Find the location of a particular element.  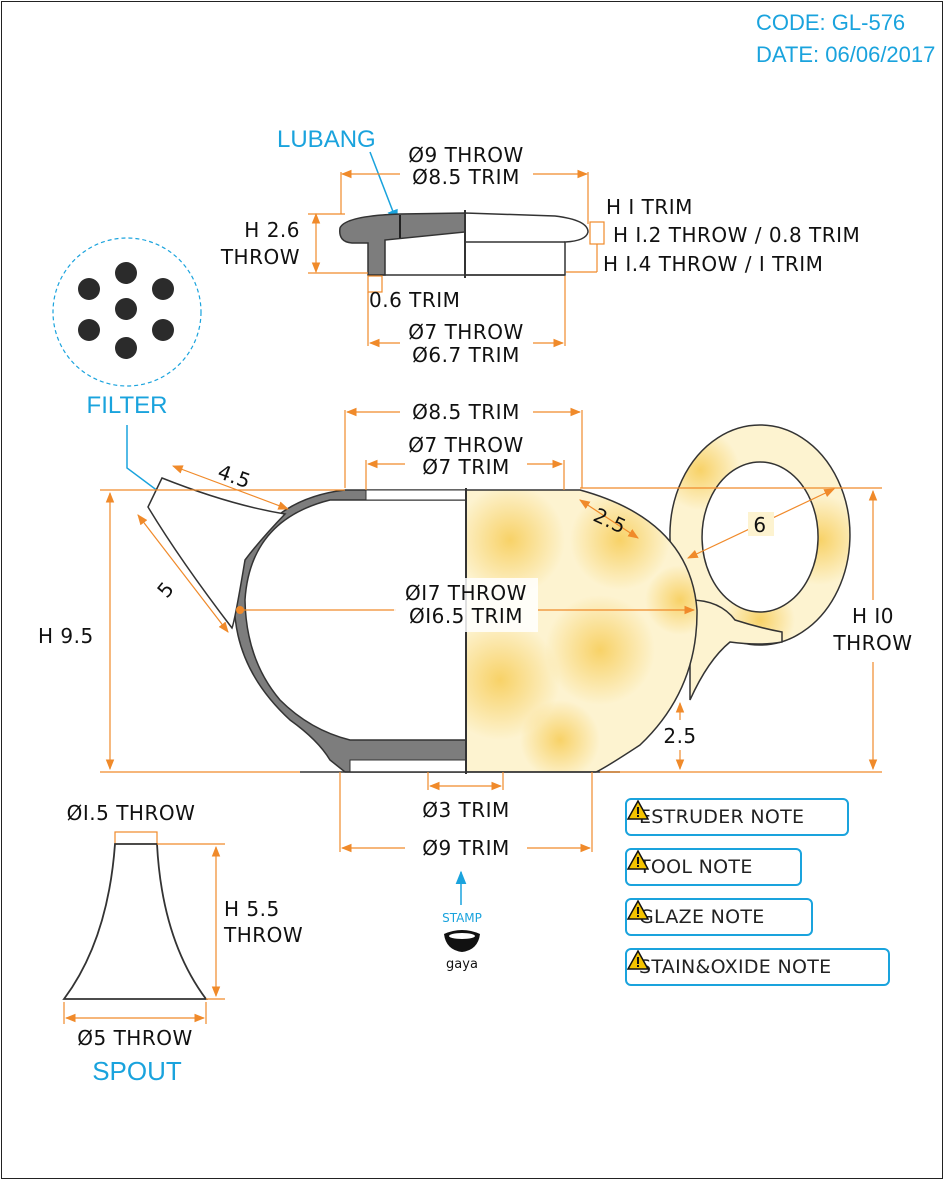

lid-d-top-throw: Ø9 THROW is located at coordinates (466, 155).